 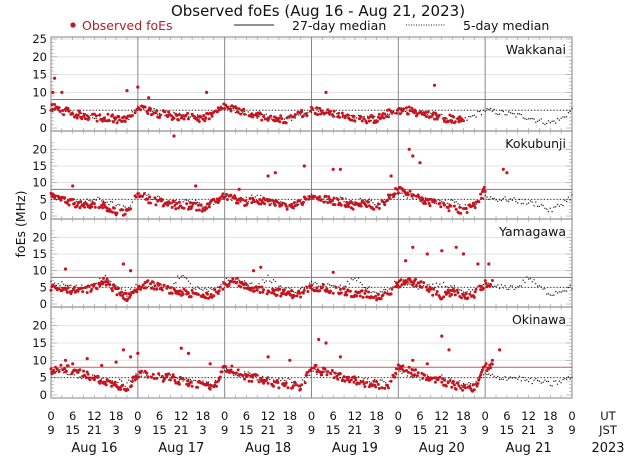 What do you see at coordinates (506, 416) in the screenshot?
I see `x-tick-ut: 6` at bounding box center [506, 416].